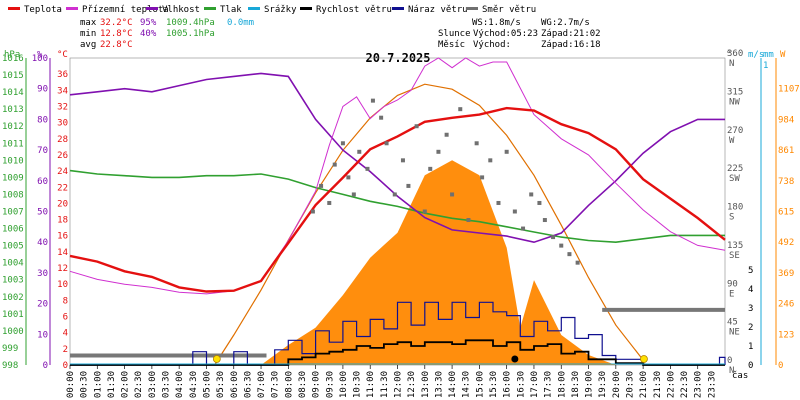  What do you see at coordinates (480, 384) in the screenshot?
I see `x-tick-label: 15:00` at bounding box center [480, 384].